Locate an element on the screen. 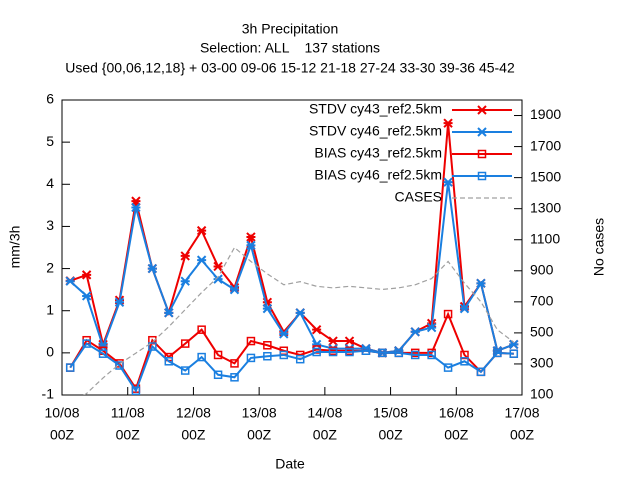 This screenshot has height=480, width=640. y2-tick-label: 1100 is located at coordinates (545, 238).